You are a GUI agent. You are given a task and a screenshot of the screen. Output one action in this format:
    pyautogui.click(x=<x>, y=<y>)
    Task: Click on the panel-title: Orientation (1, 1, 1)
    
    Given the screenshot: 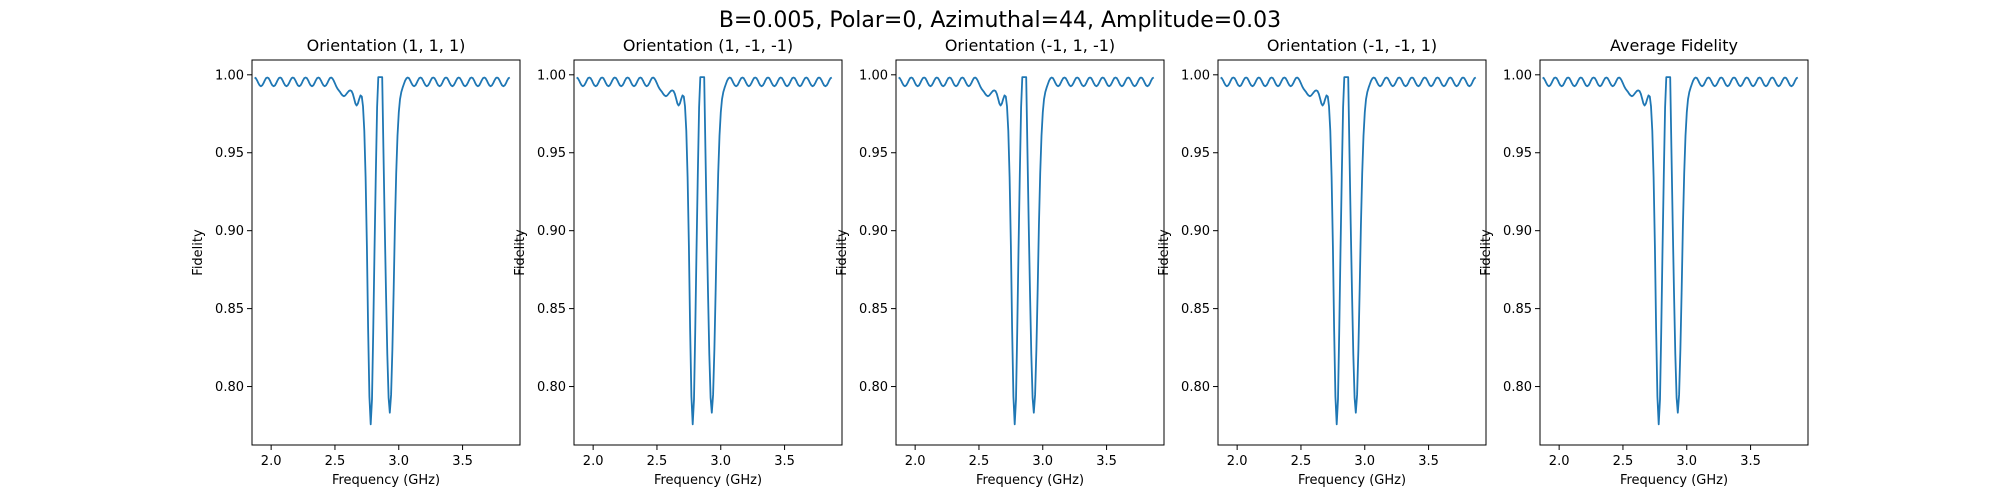 What is the action you would take?
    pyautogui.click(x=386, y=45)
    